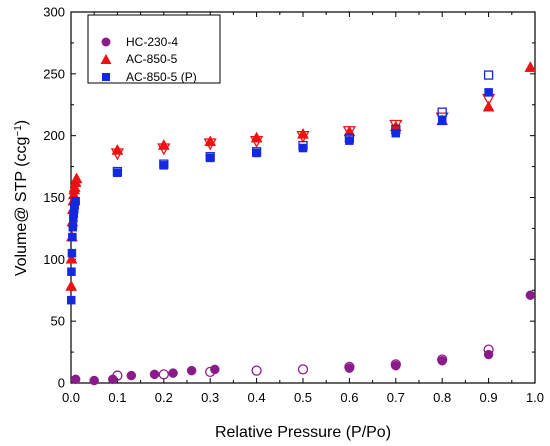 This screenshot has width=550, height=446. I want to click on y-tick-label: 300, so click(54, 12).